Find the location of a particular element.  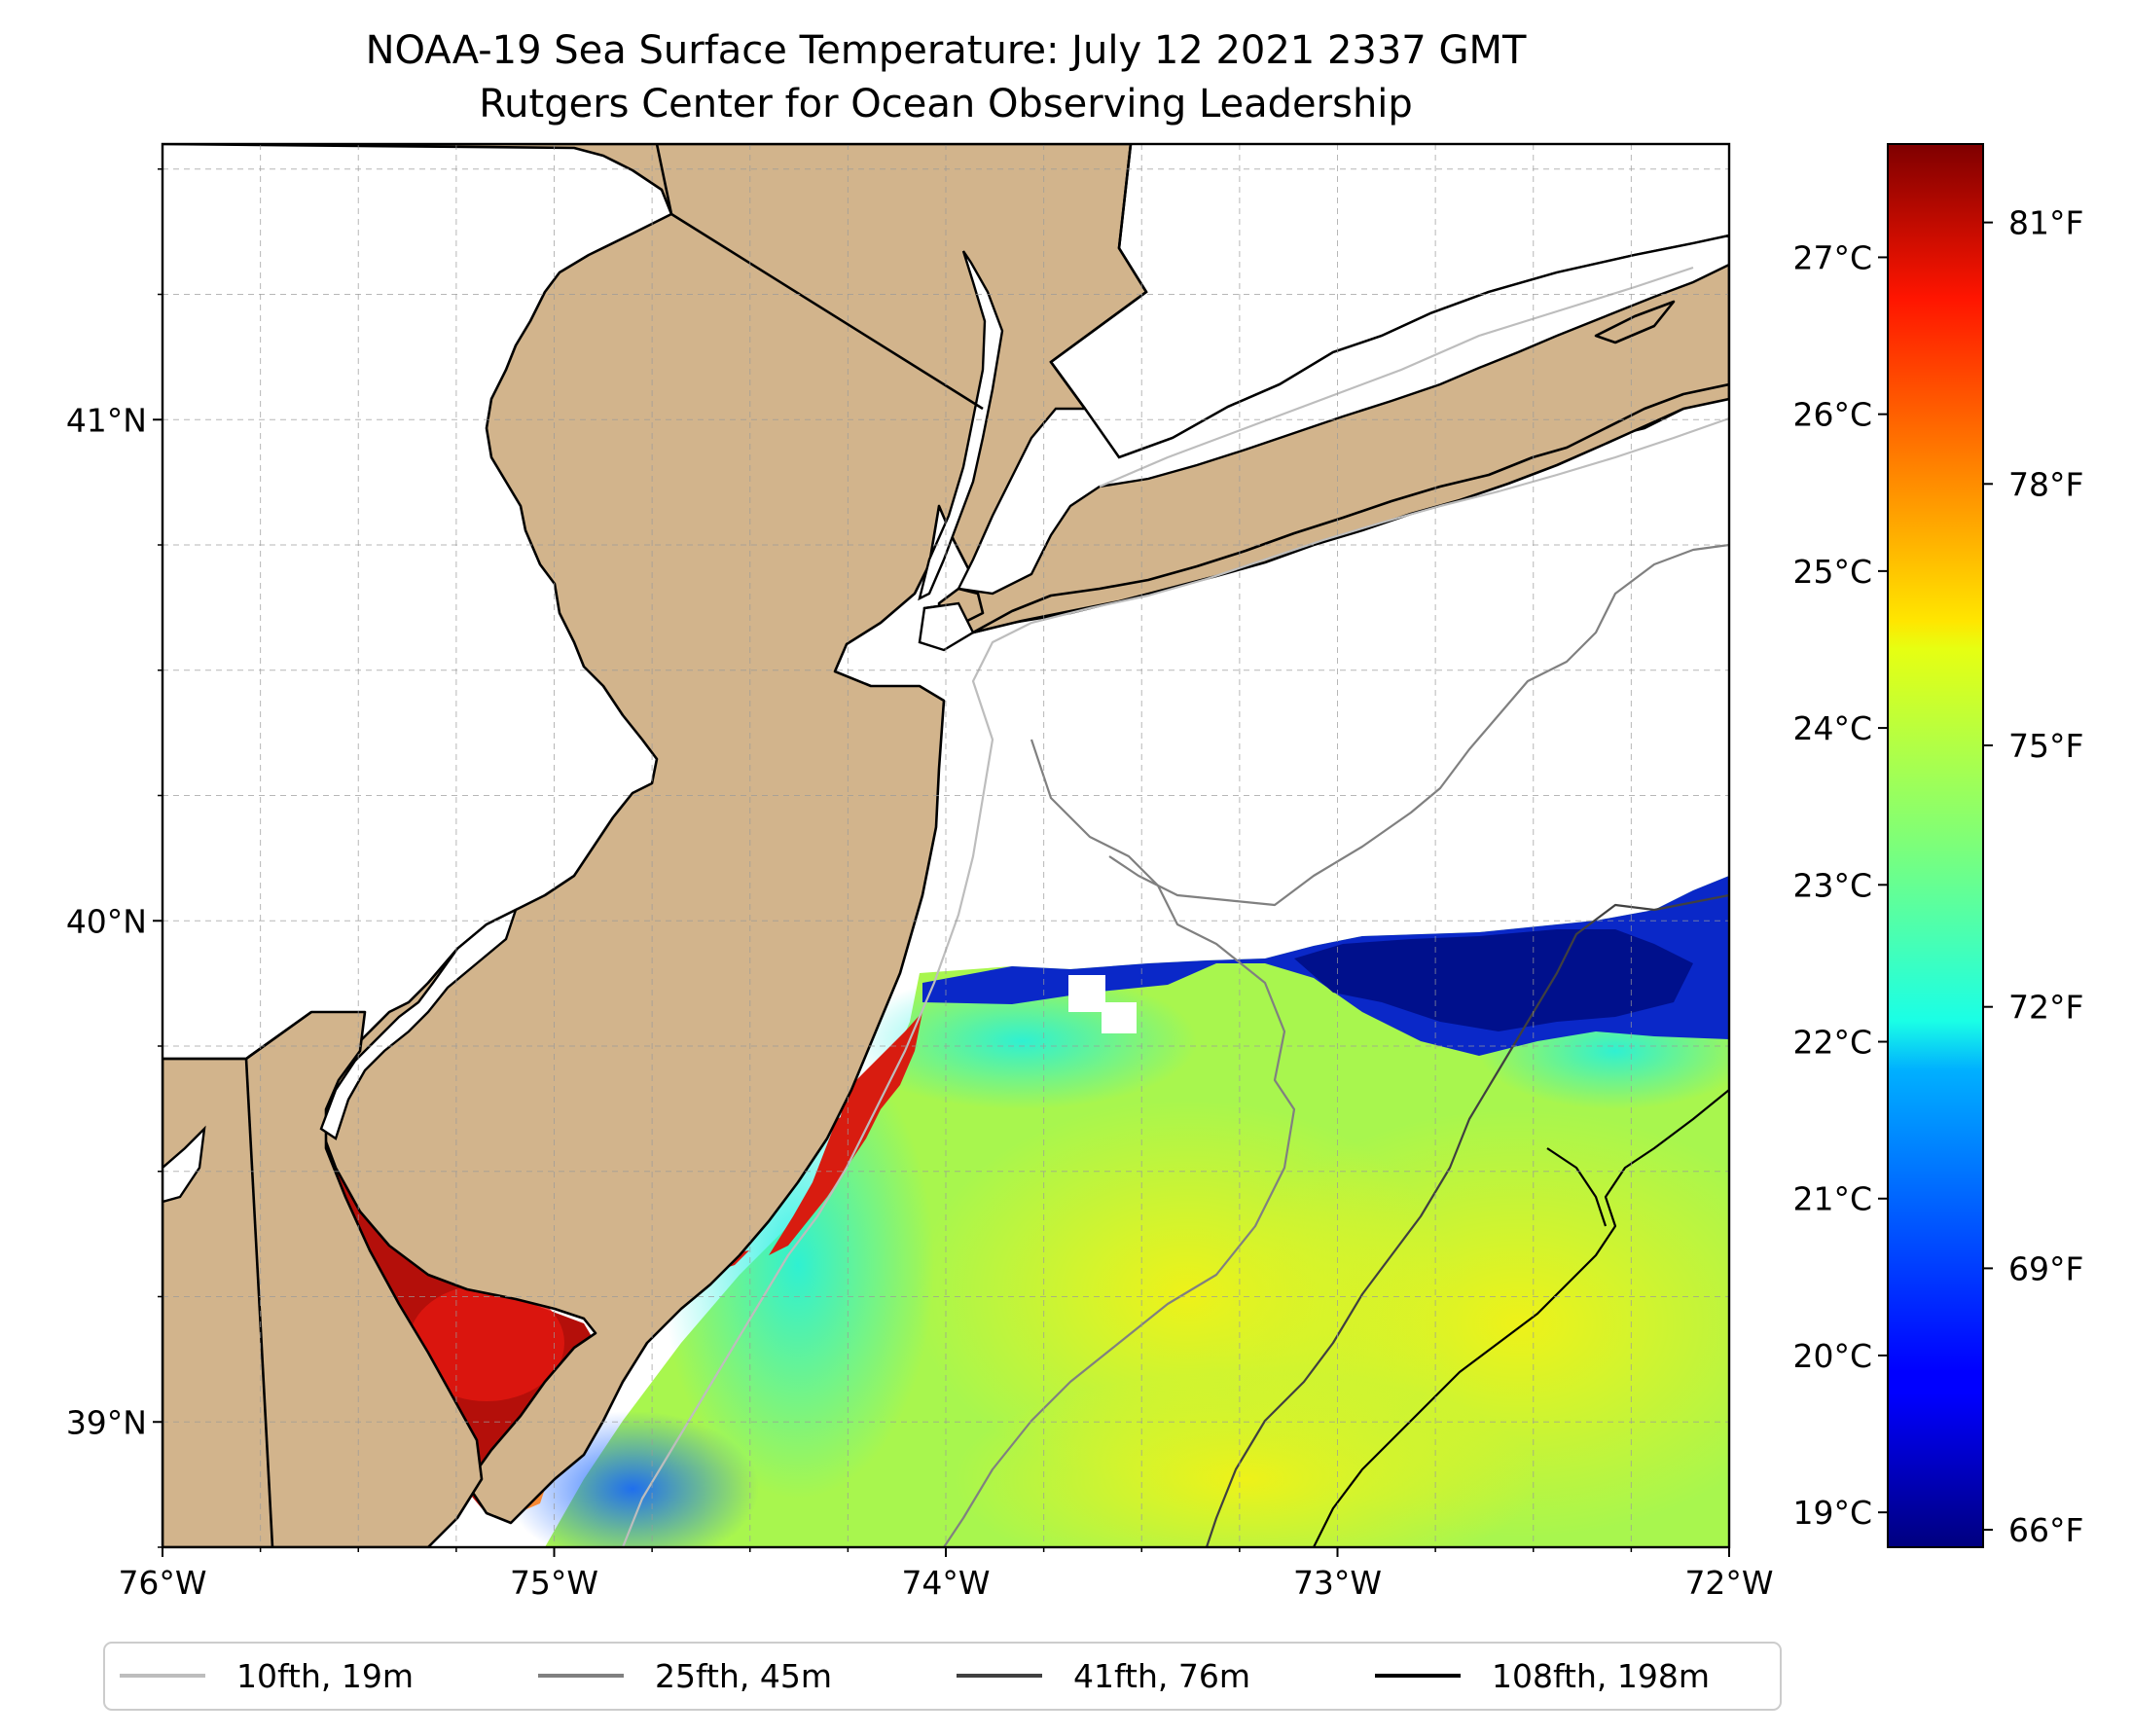

fahrenheit-tick-label: 72°F is located at coordinates (2046, 1008).